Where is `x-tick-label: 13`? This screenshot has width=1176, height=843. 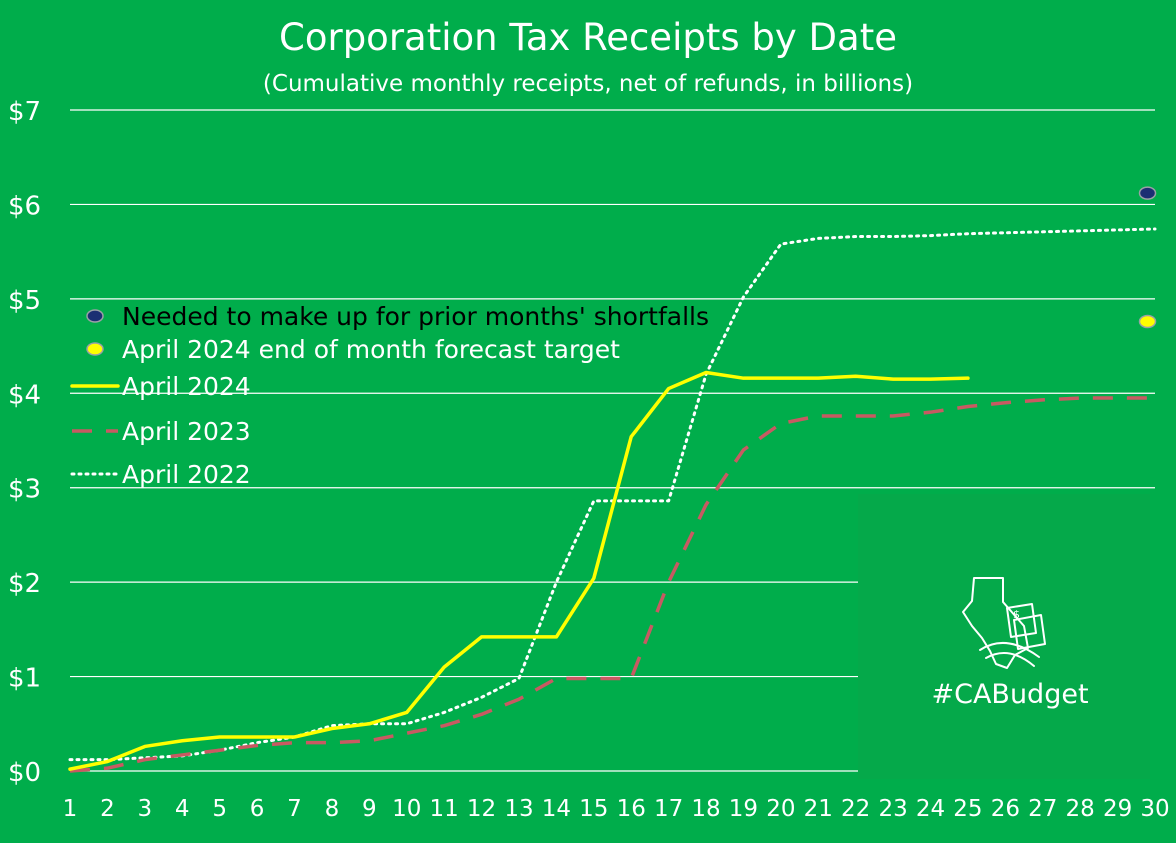
x-tick-label: 13 is located at coordinates (518, 809).